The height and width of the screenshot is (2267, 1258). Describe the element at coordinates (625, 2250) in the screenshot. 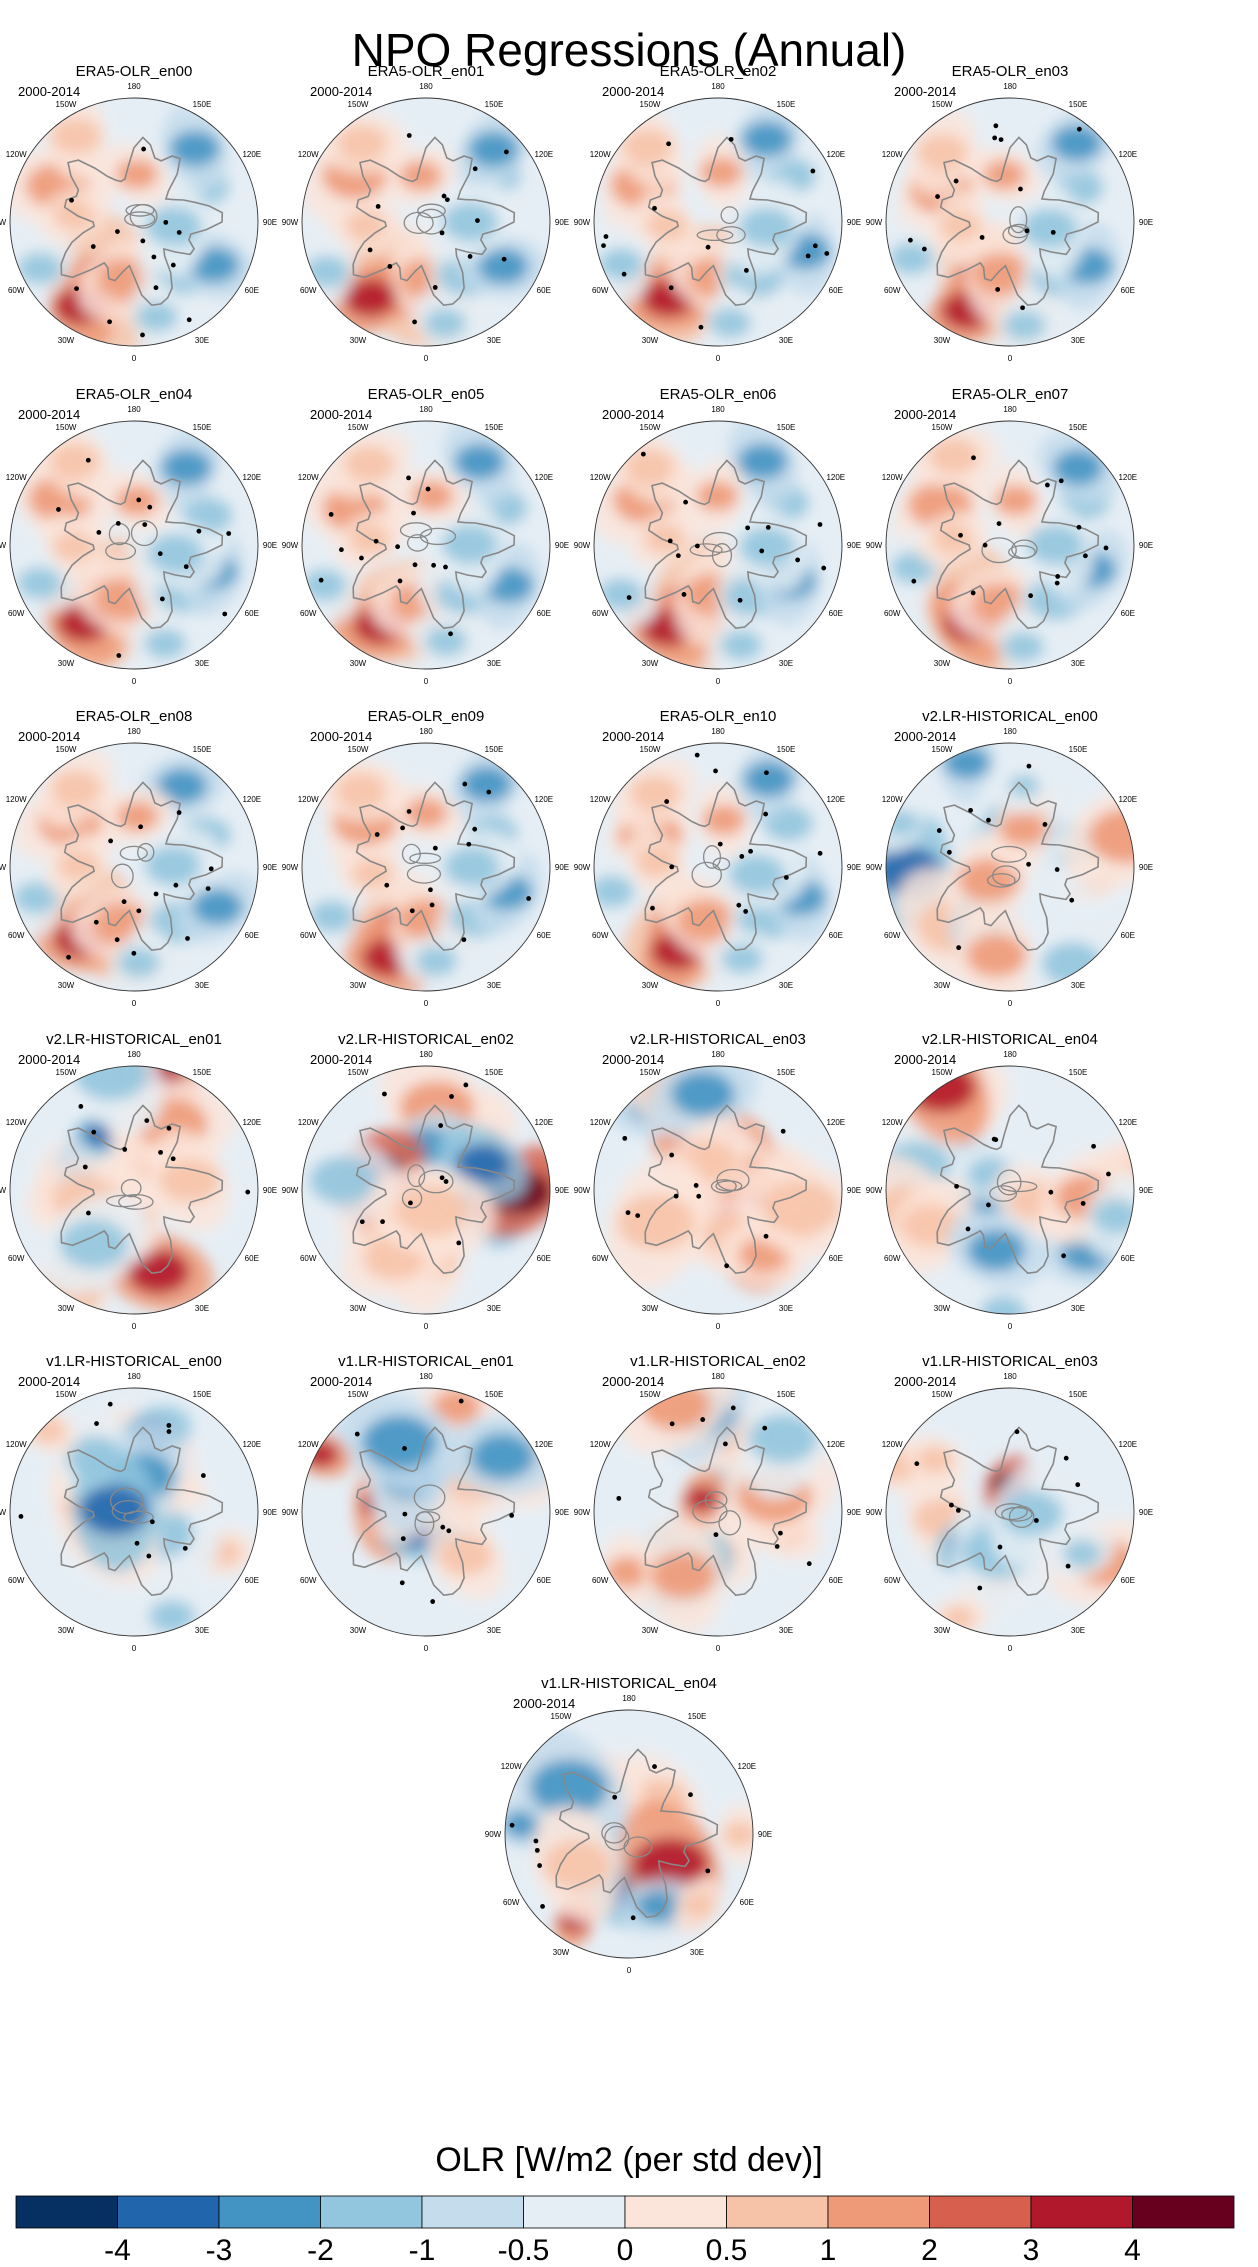

I see `colorbar-tick-label: 0` at that location.